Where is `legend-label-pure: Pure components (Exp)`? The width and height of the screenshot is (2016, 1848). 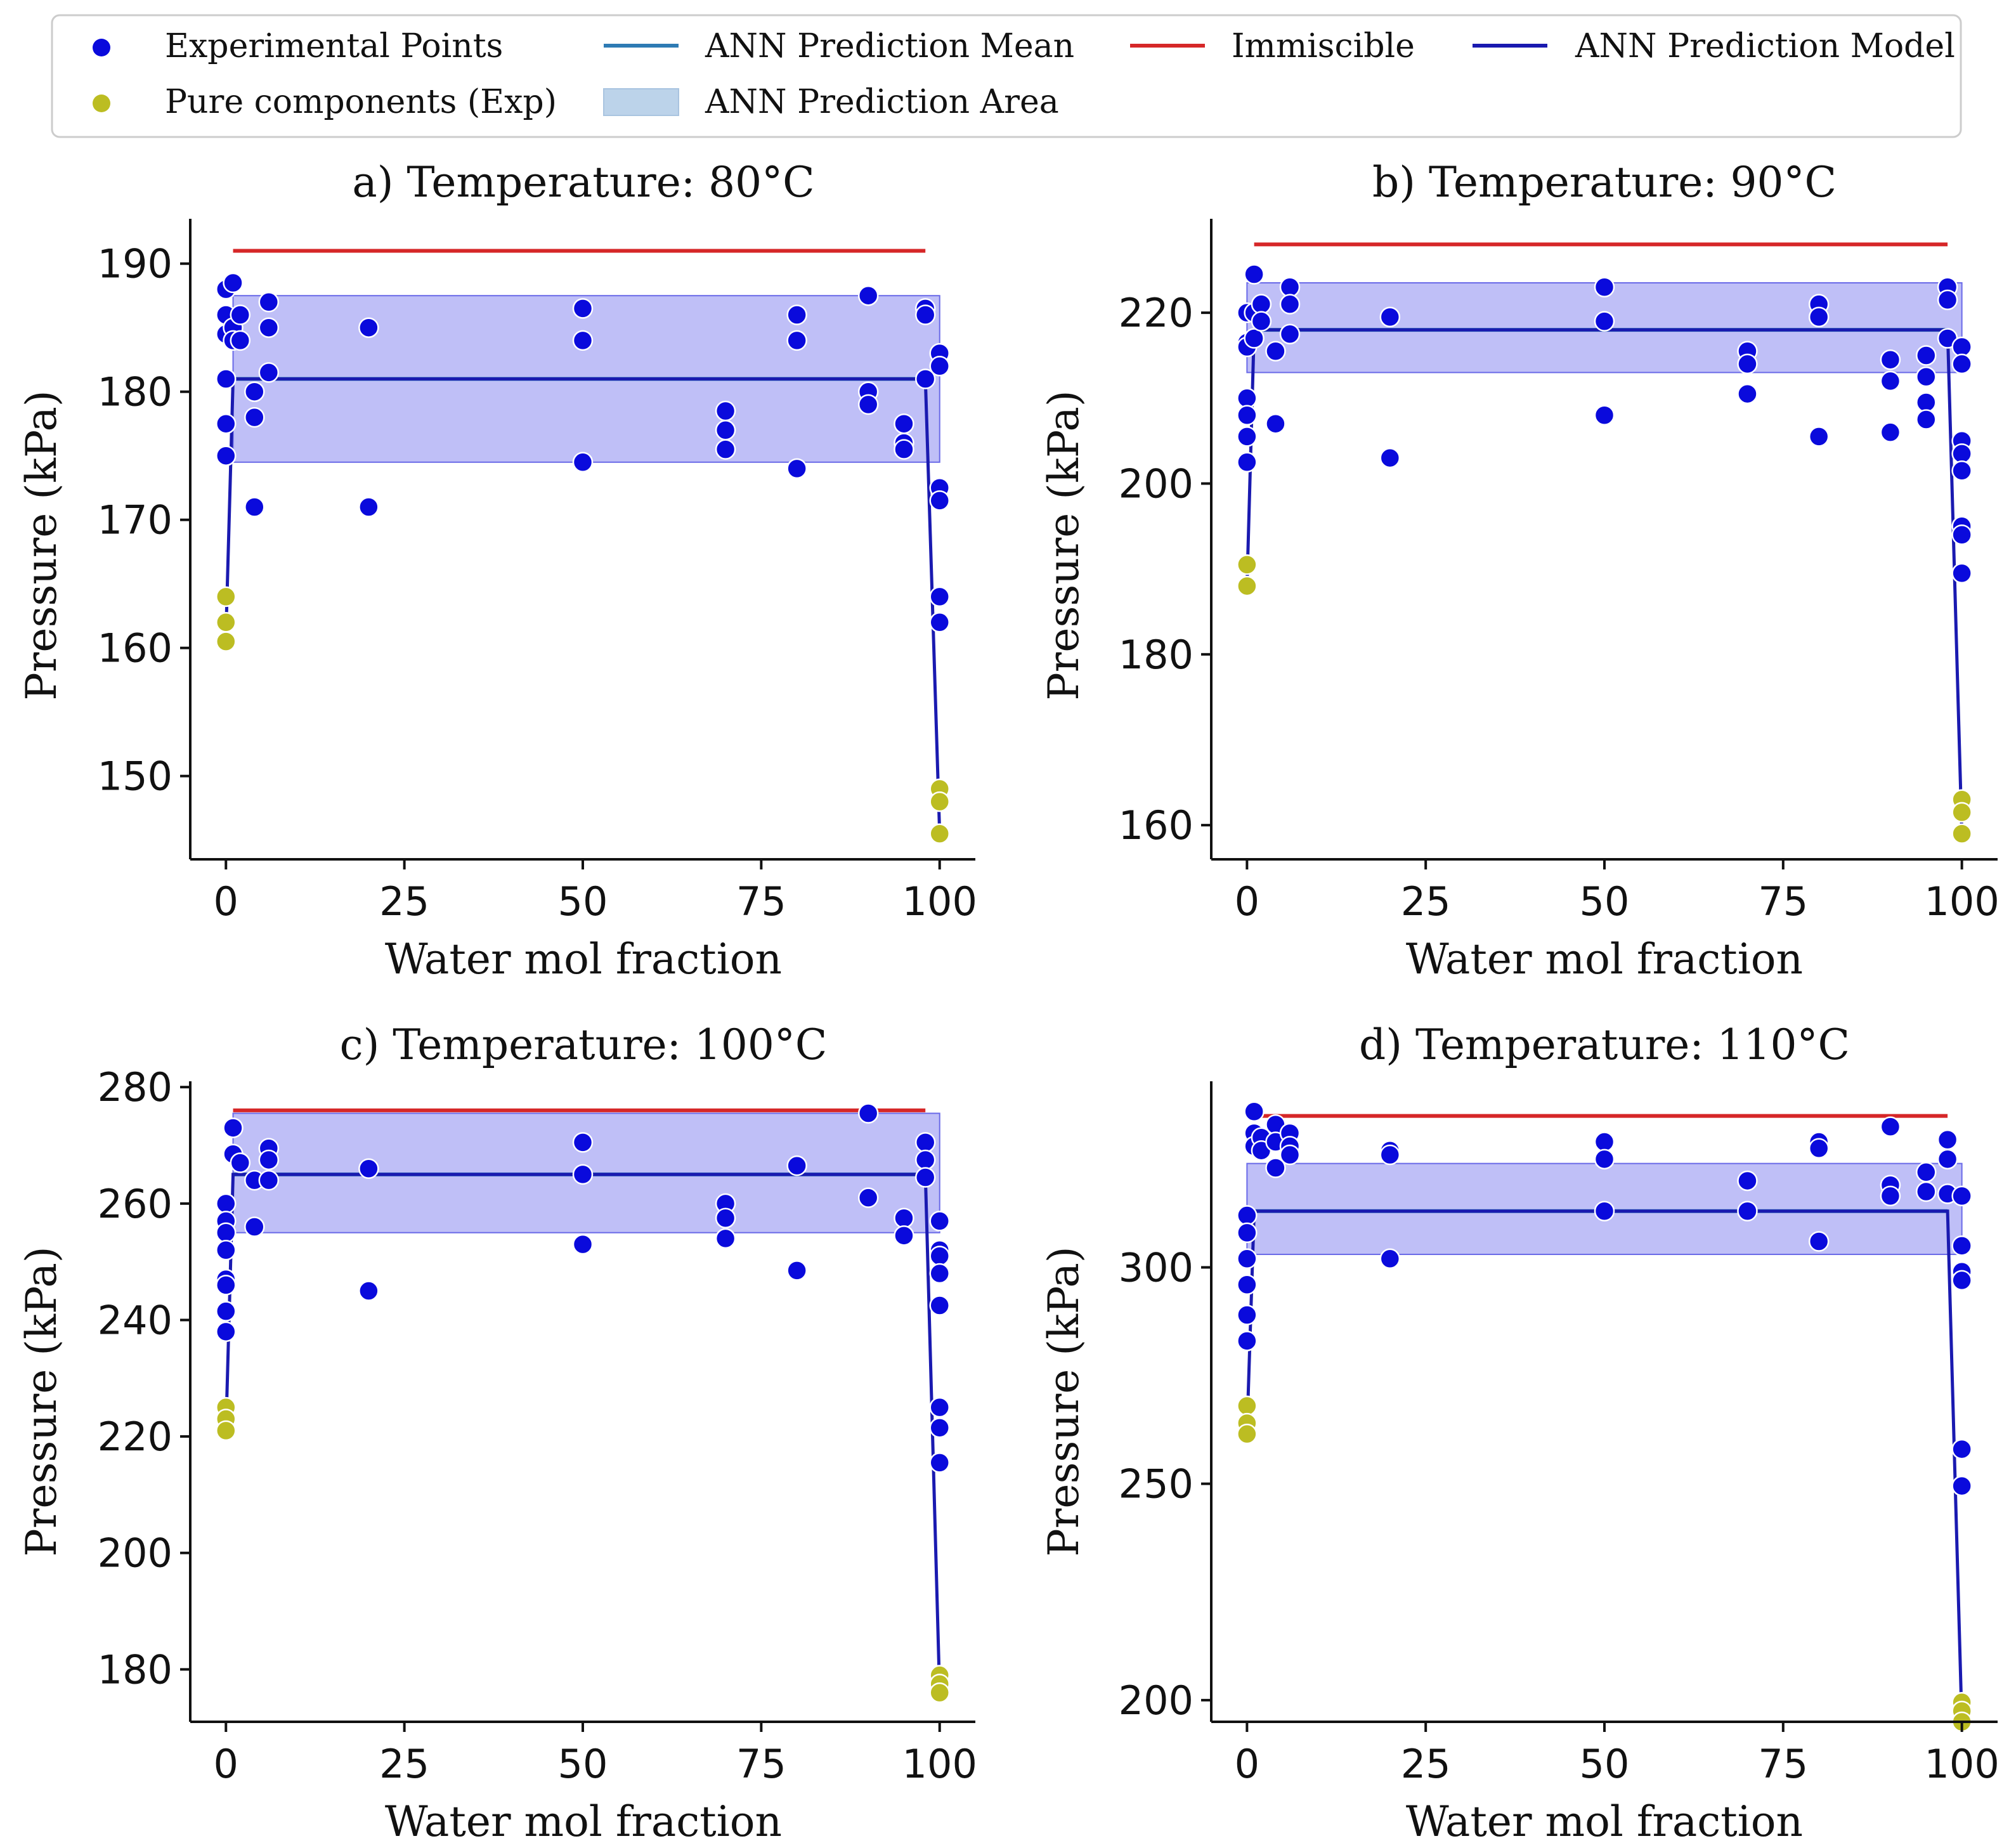 legend-label-pure: Pure components (Exp) is located at coordinates (361, 102).